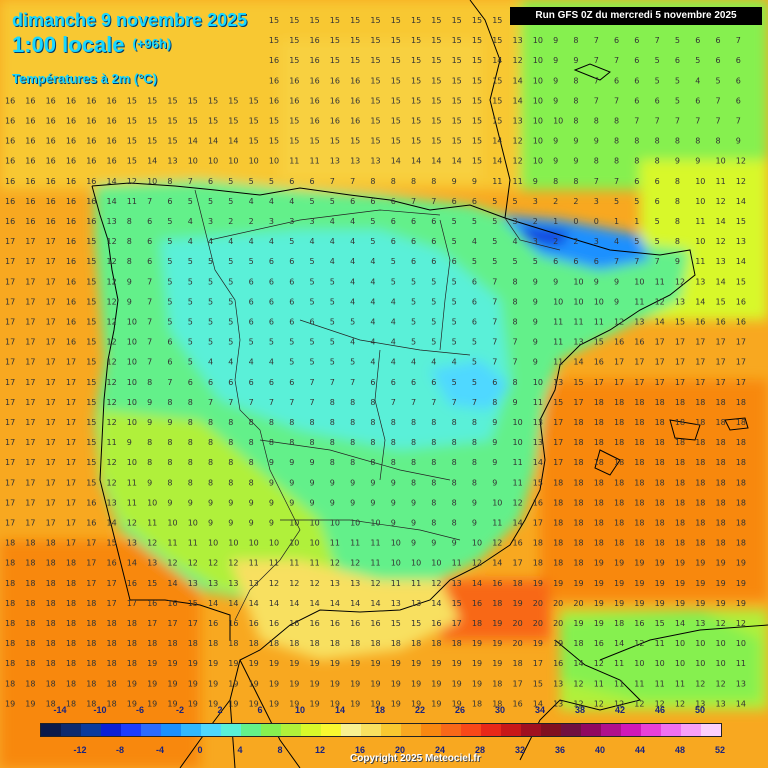  What do you see at coordinates (85, 78) in the screenshot?
I see `variable-title: Températures à 2m (°C)` at bounding box center [85, 78].